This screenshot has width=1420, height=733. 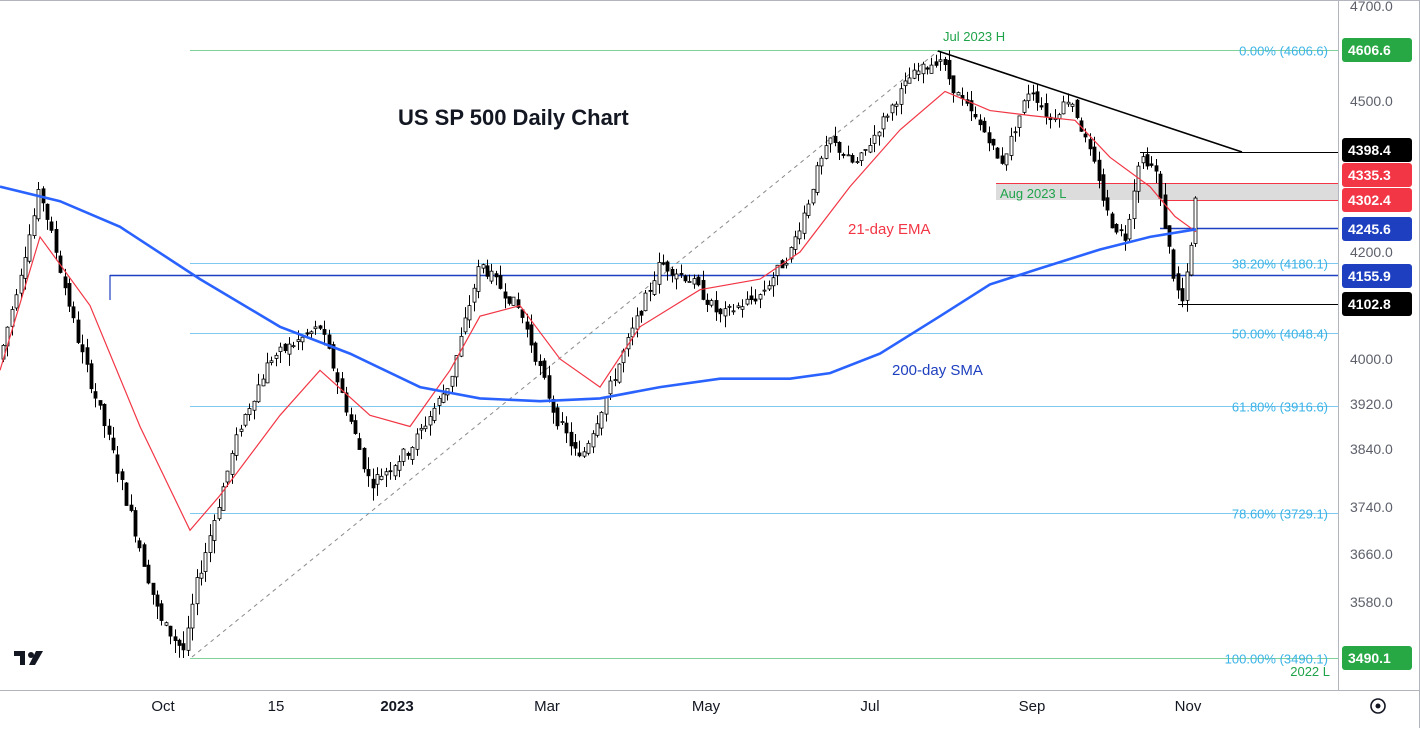 I want to click on x-tick-label: Oct, so click(x=163, y=706).